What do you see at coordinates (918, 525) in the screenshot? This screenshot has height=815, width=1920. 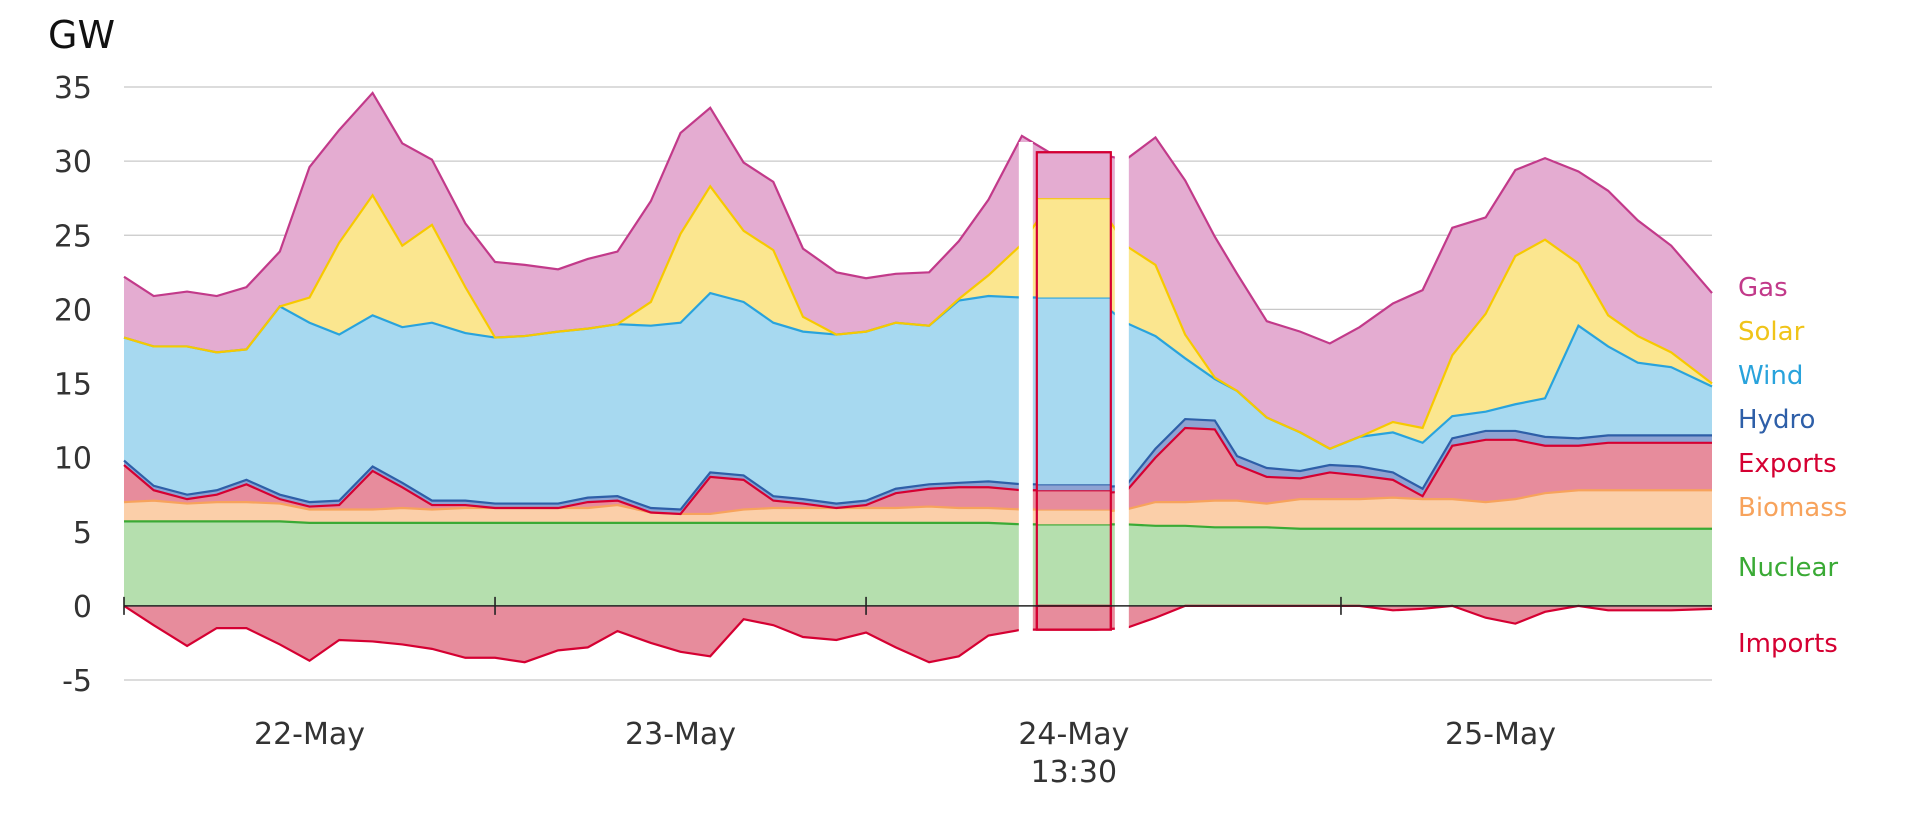 I see `line-nuclear` at bounding box center [918, 525].